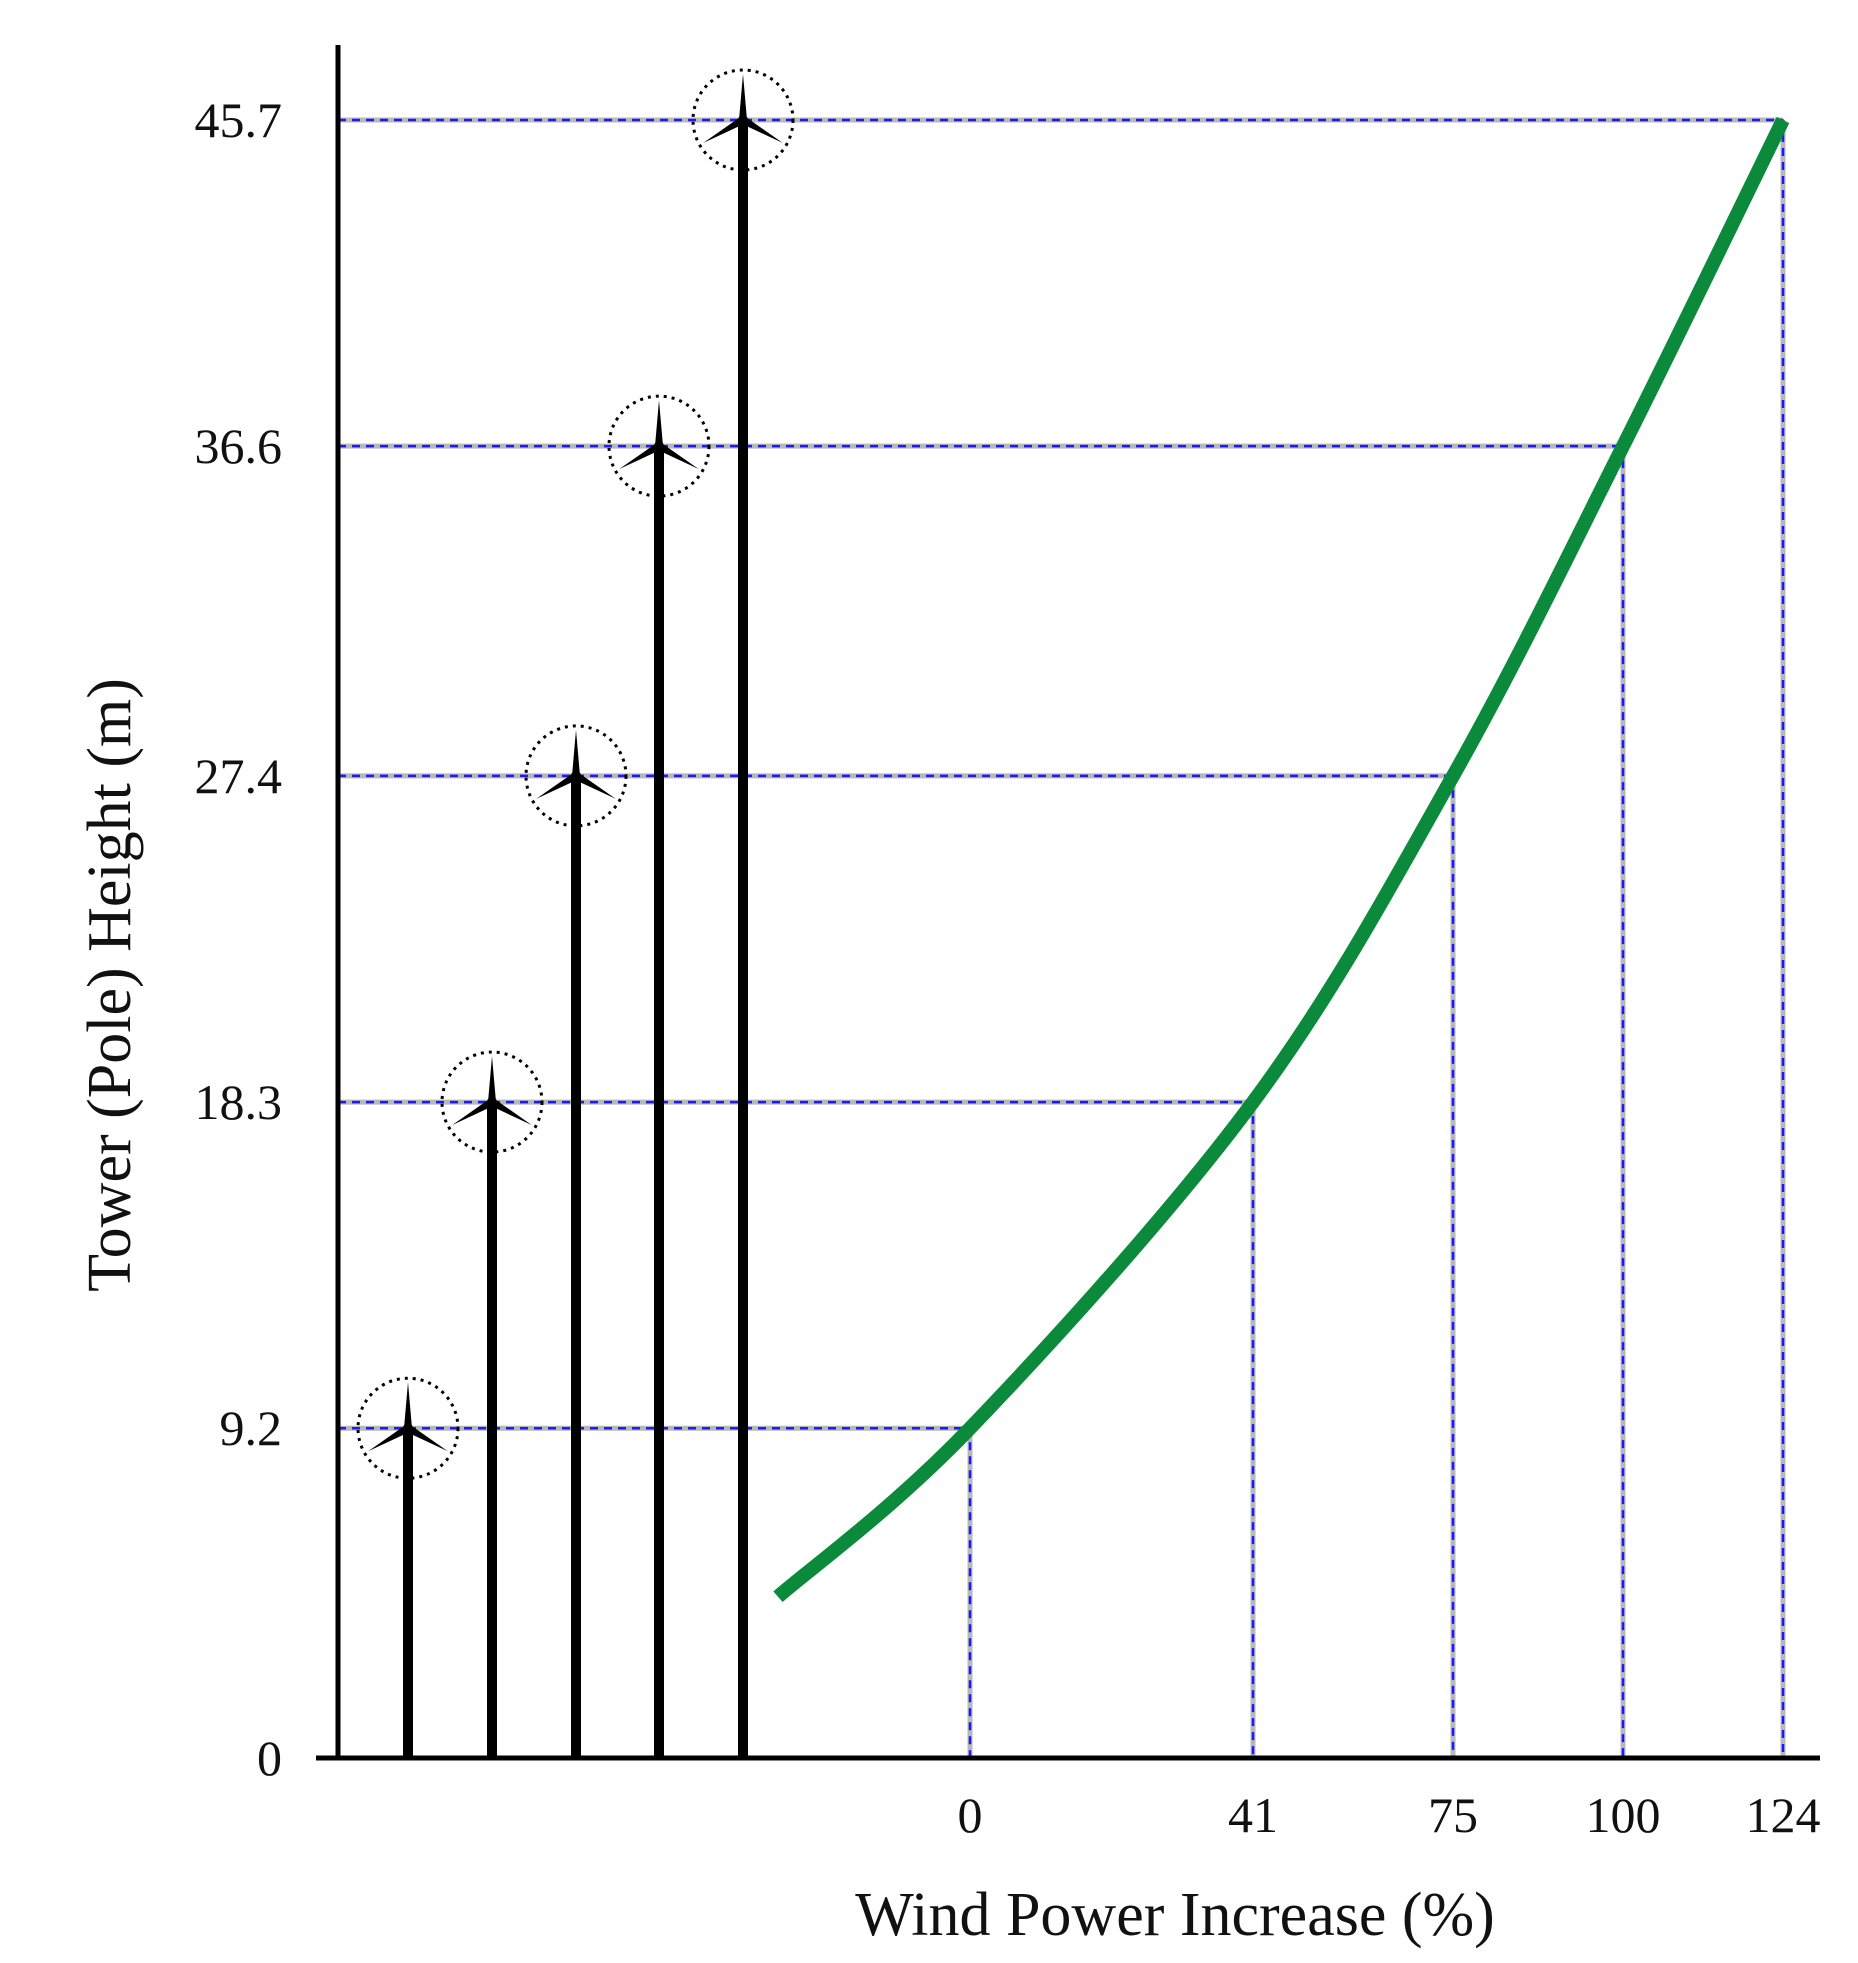 The image size is (1858, 1963). What do you see at coordinates (1253, 1815) in the screenshot?
I see `x-tick-label: 41` at bounding box center [1253, 1815].